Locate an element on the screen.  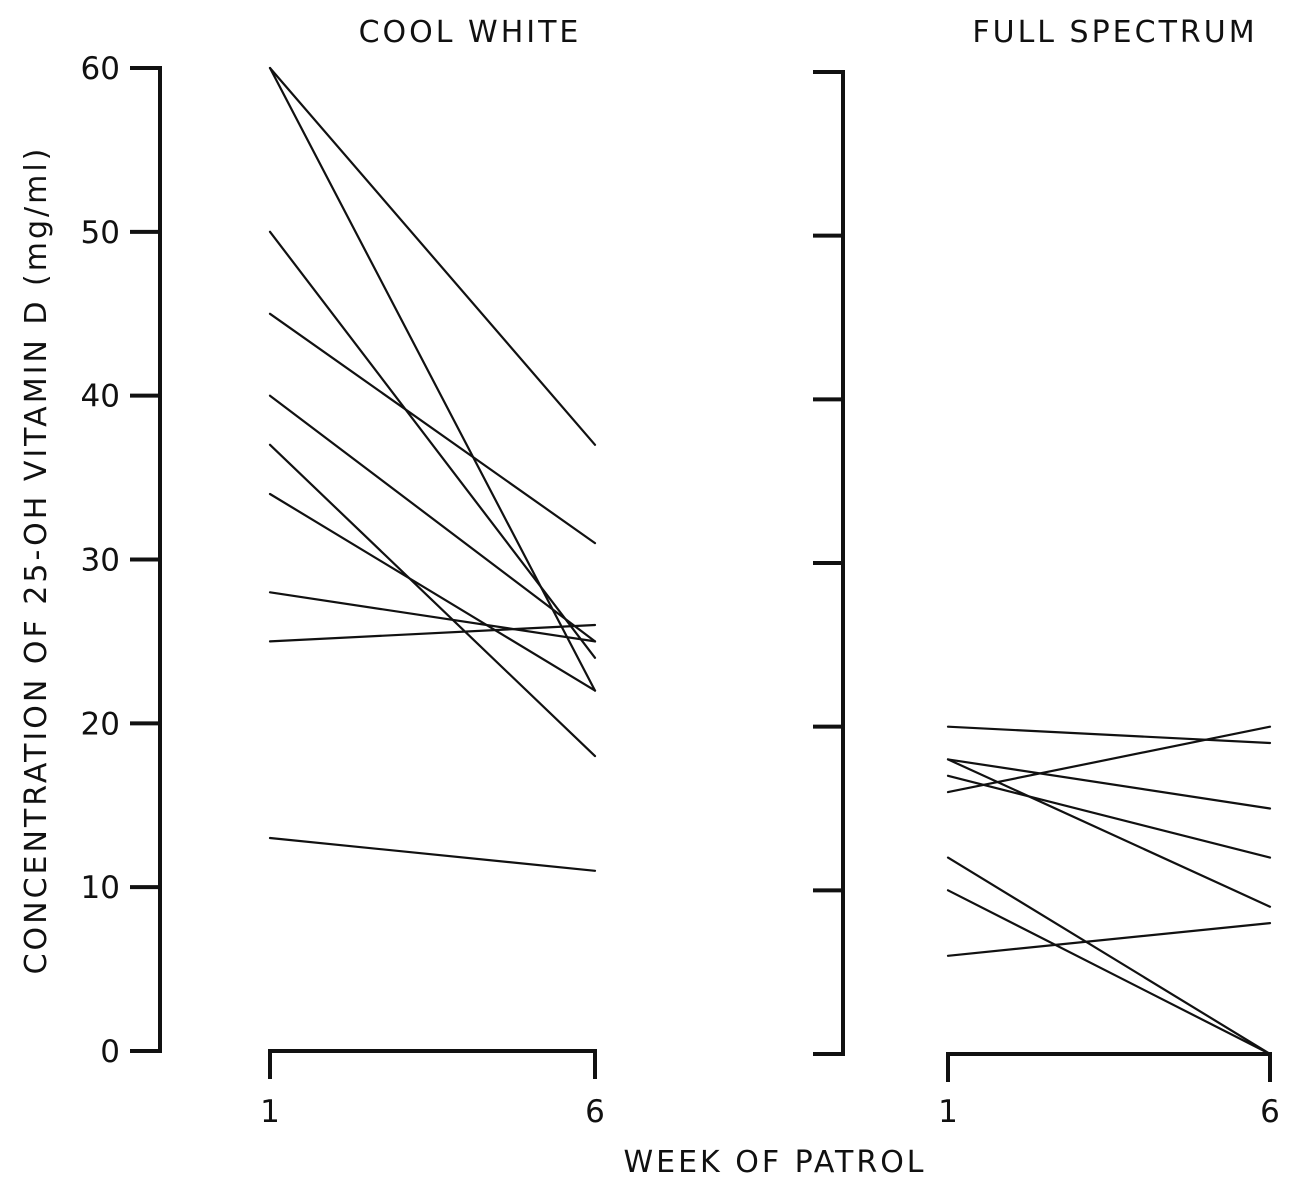
x-axis-title: WEEK OF PATROL is located at coordinates (774, 1162).